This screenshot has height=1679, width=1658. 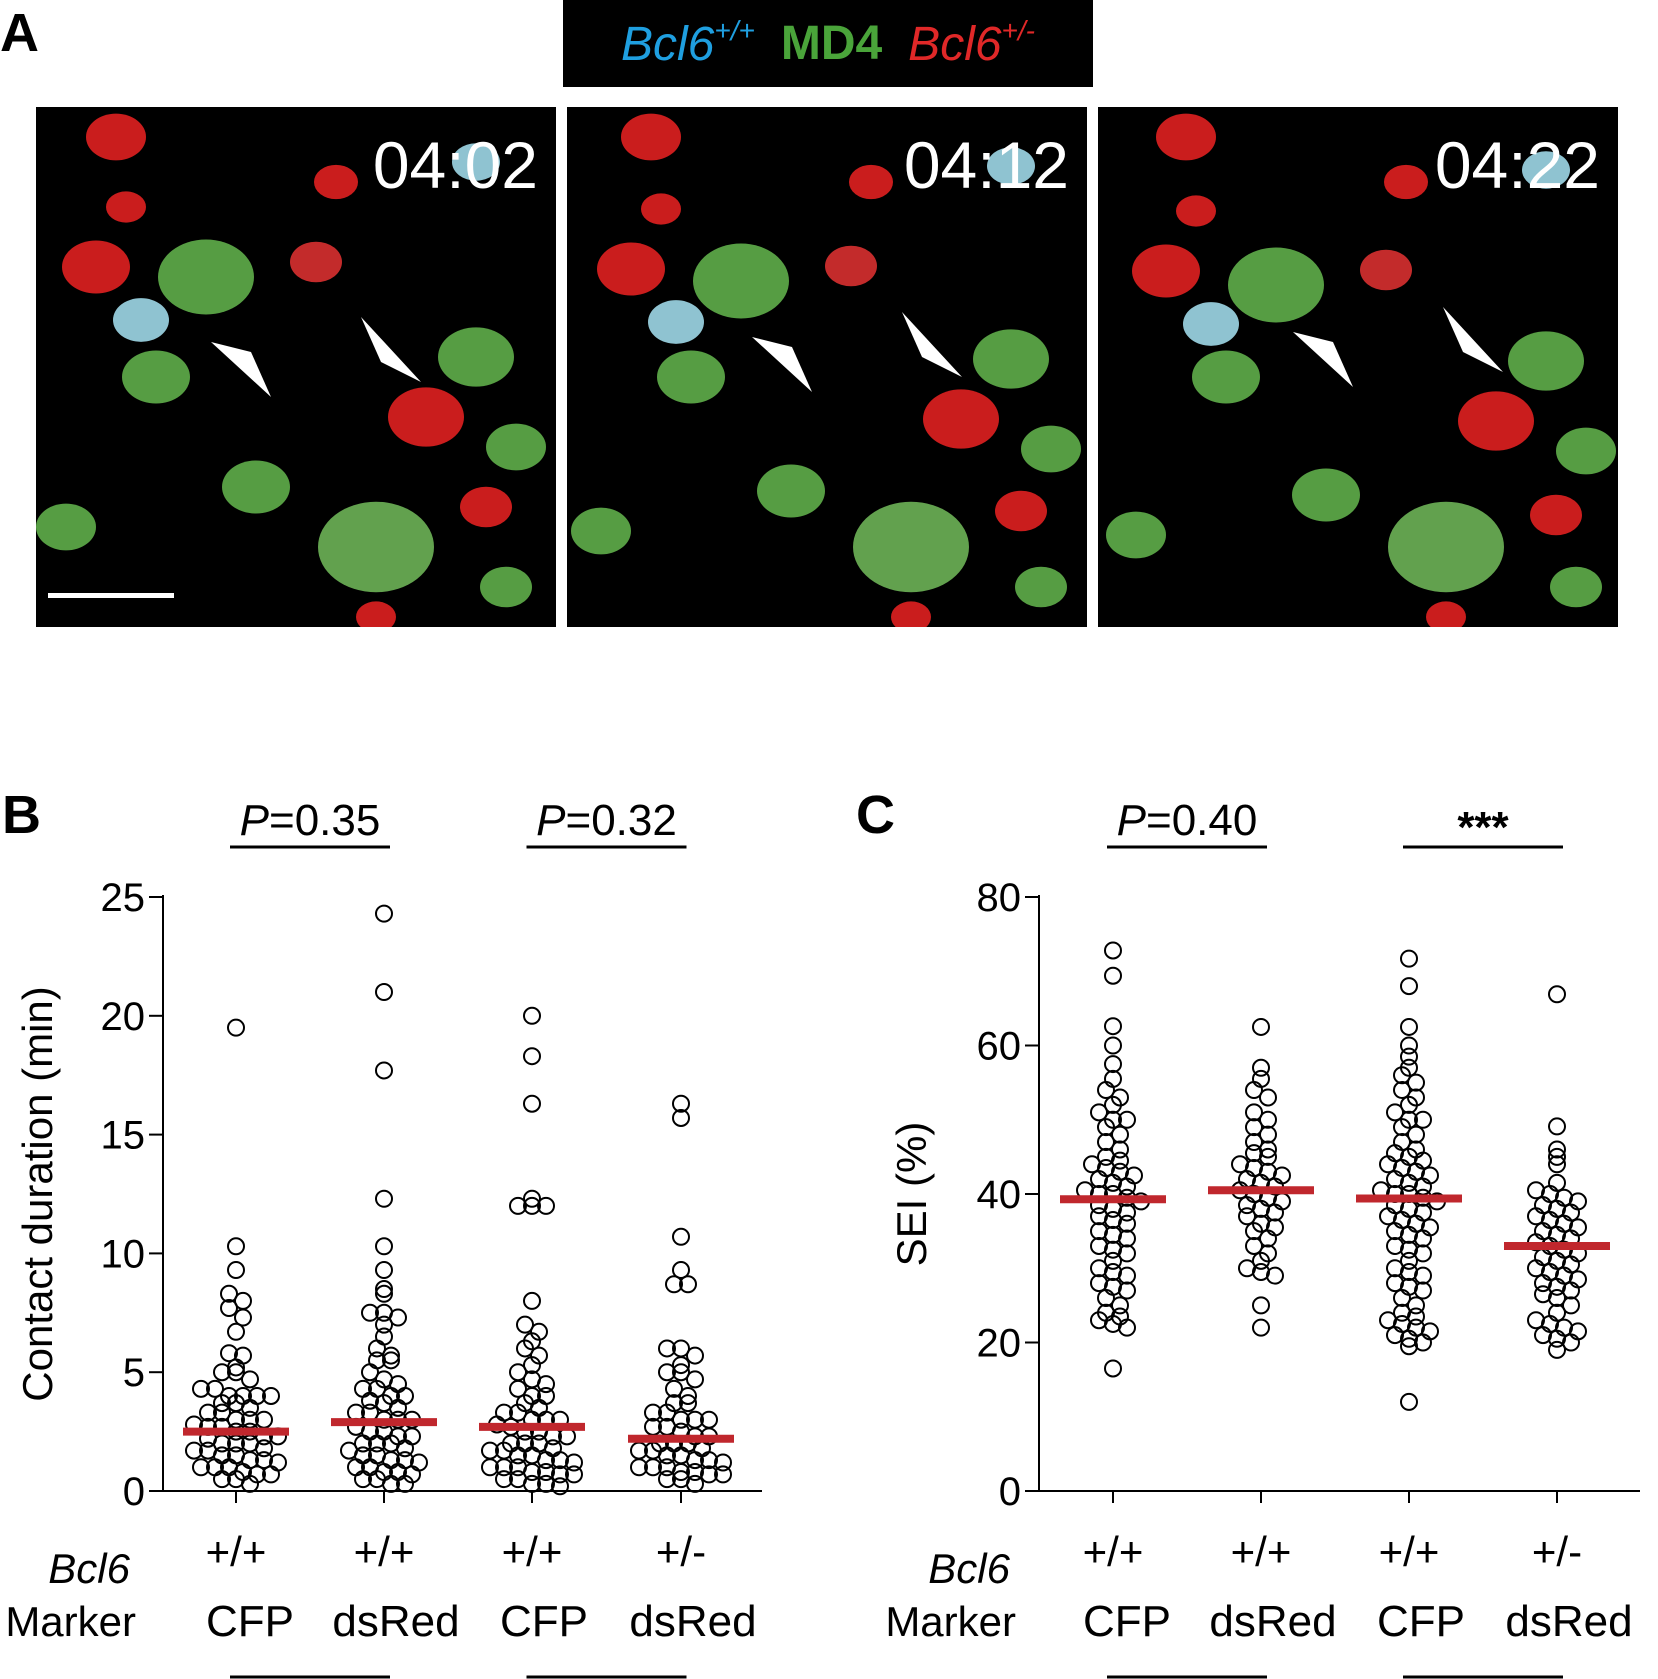 What do you see at coordinates (911, 1194) in the screenshot?
I see `y-axis-label: SEI (%)` at bounding box center [911, 1194].